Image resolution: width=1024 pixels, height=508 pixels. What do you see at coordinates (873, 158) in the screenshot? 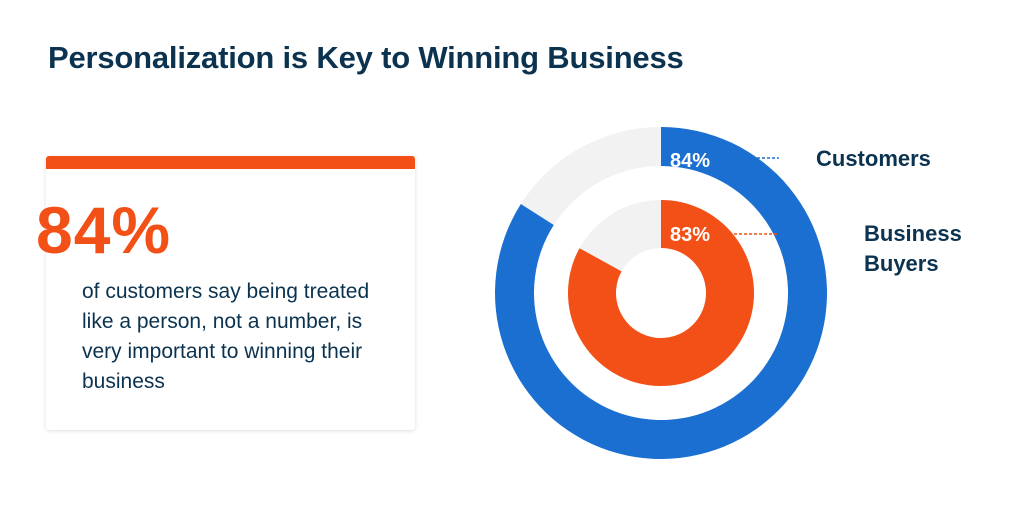
I see `customers-legend-label: Customers` at bounding box center [873, 158].